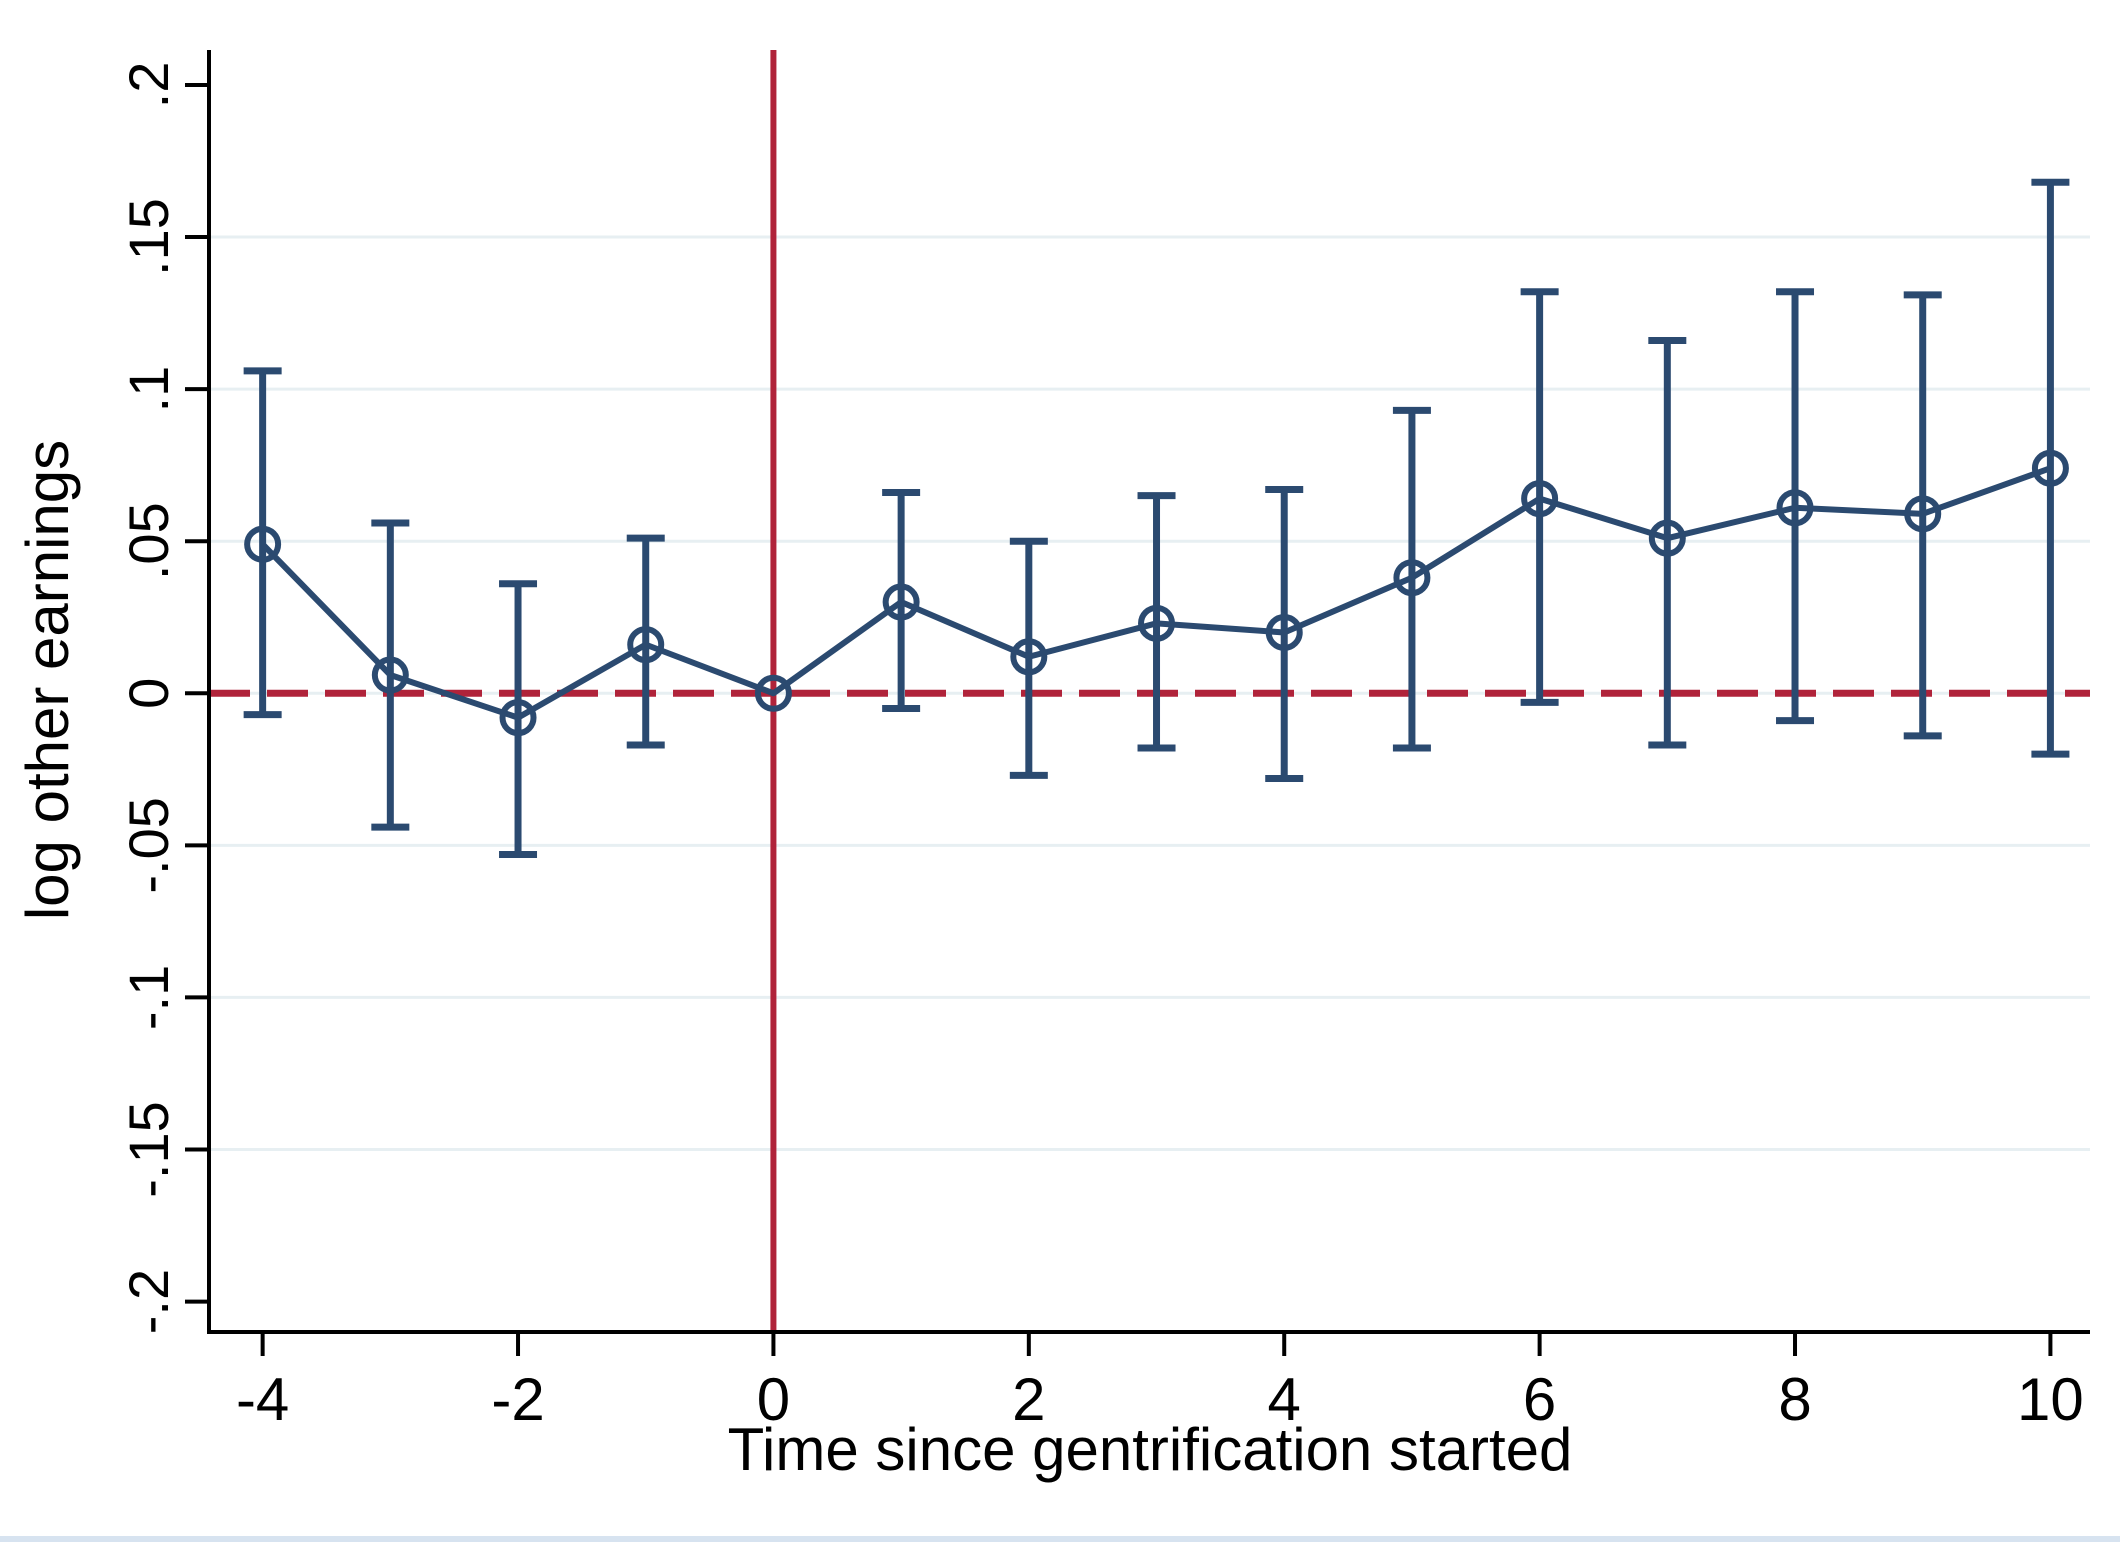 The height and width of the screenshot is (1542, 2120). What do you see at coordinates (1028, 1399) in the screenshot?
I see `x-tick-label: 2` at bounding box center [1028, 1399].